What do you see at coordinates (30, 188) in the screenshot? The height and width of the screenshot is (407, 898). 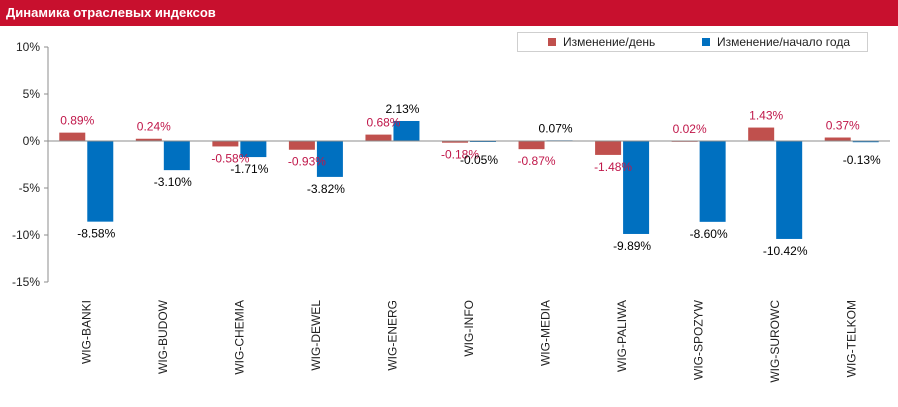 I see `y-tick-label: -5%` at bounding box center [30, 188].